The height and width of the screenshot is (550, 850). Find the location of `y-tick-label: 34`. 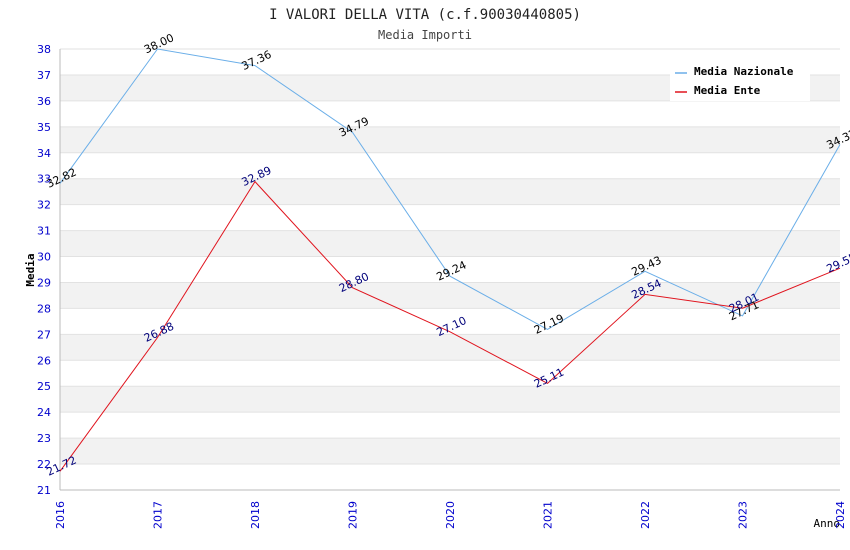

y-tick-label: 34 is located at coordinates (44, 153).